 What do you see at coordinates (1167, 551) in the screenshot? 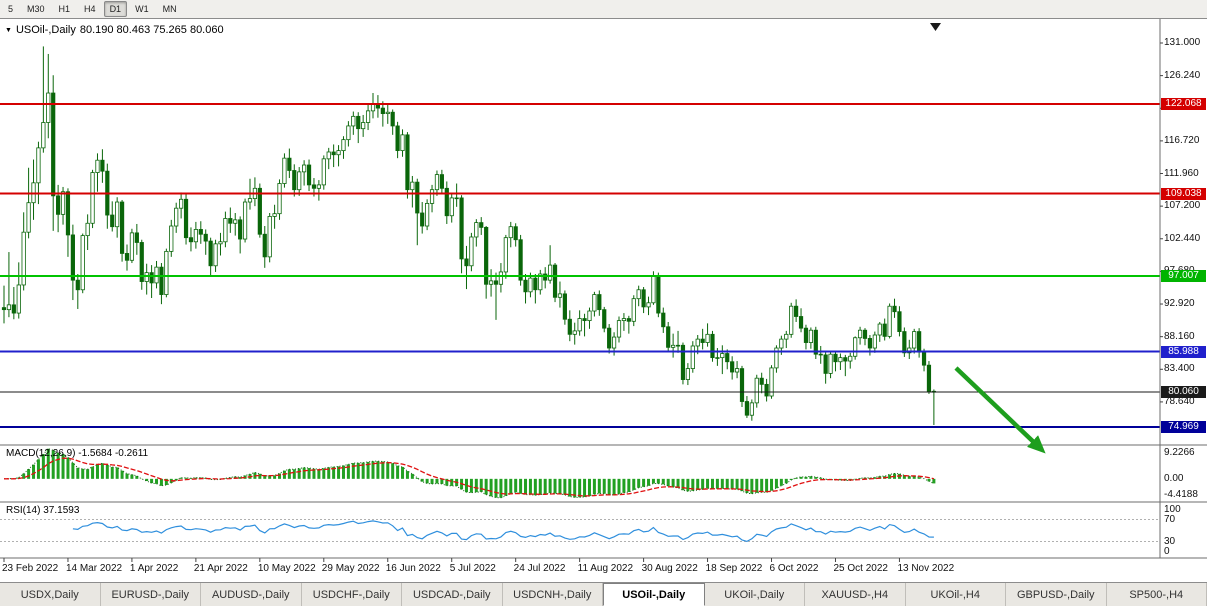
I see `rsi-axis-label: 0` at bounding box center [1167, 551].